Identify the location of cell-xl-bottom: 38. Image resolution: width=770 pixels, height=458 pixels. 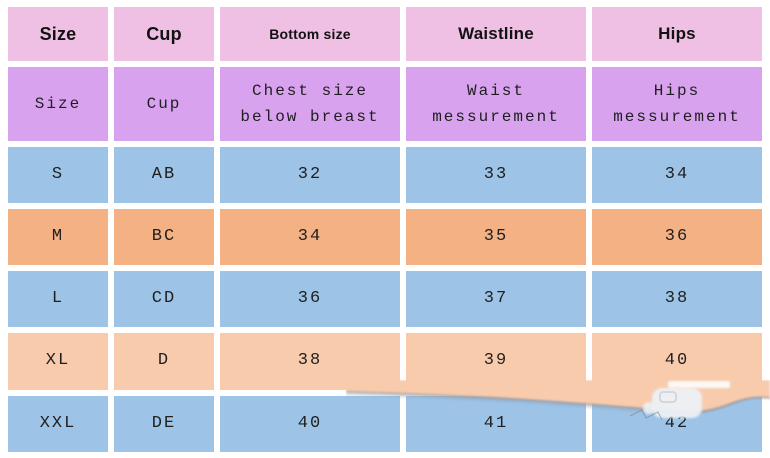
(310, 361).